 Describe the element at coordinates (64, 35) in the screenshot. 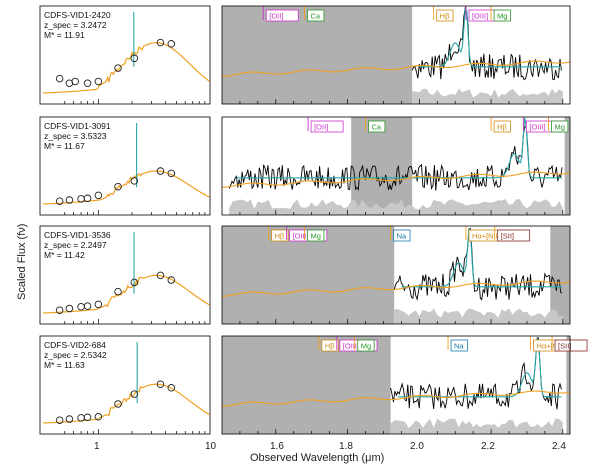

I see `stellar-mass-label: M* = 11.91` at that location.